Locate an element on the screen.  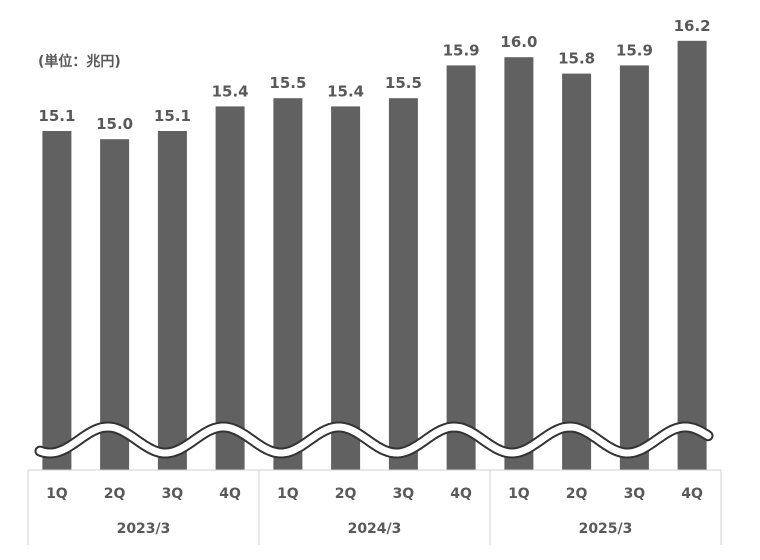
group-label: 2023/3 is located at coordinates (144, 529).